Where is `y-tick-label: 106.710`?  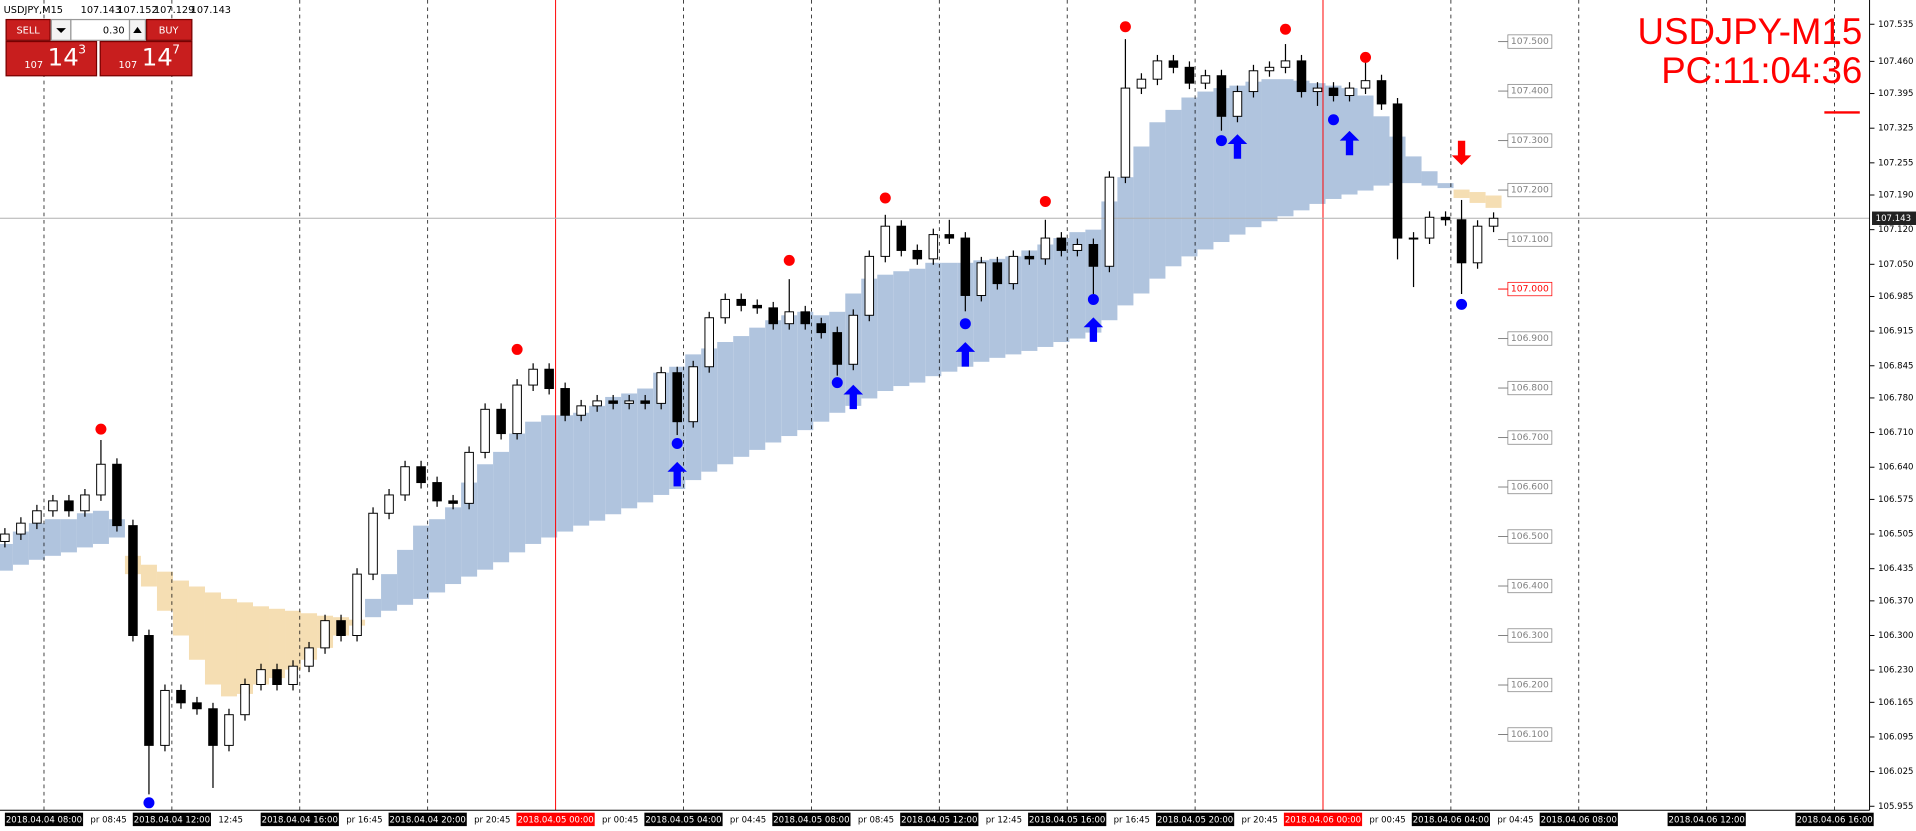 y-tick-label: 106.710 is located at coordinates (1895, 433).